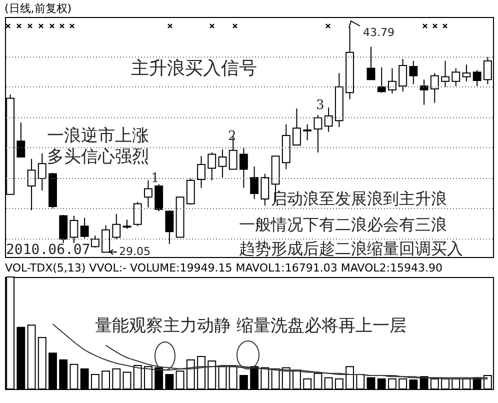 This screenshot has width=498, height=403. What do you see at coordinates (223, 268) in the screenshot?
I see `chart-title: VOL-TDX(5,13) VVOL:- VOLUME:19949.15 MAVOL1:16791.03 MAVOL2:15943.90` at bounding box center [223, 268].